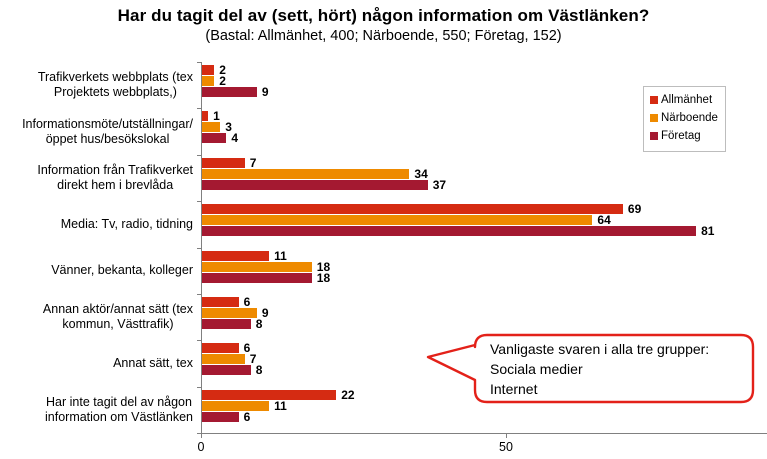 This screenshot has height=459, width=767. What do you see at coordinates (126, 223) in the screenshot?
I see `category-label-text: Media: Tv, radio, tidning` at bounding box center [126, 223].